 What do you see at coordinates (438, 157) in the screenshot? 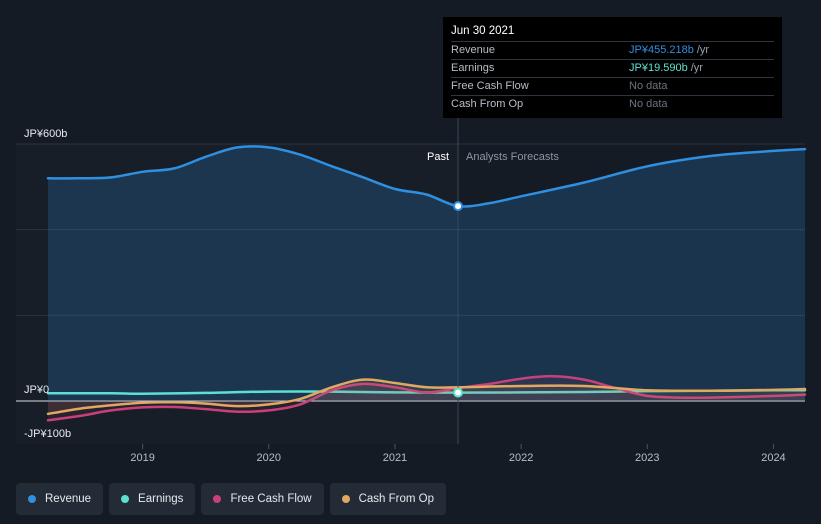
I see `past-label: Past` at bounding box center [438, 157].